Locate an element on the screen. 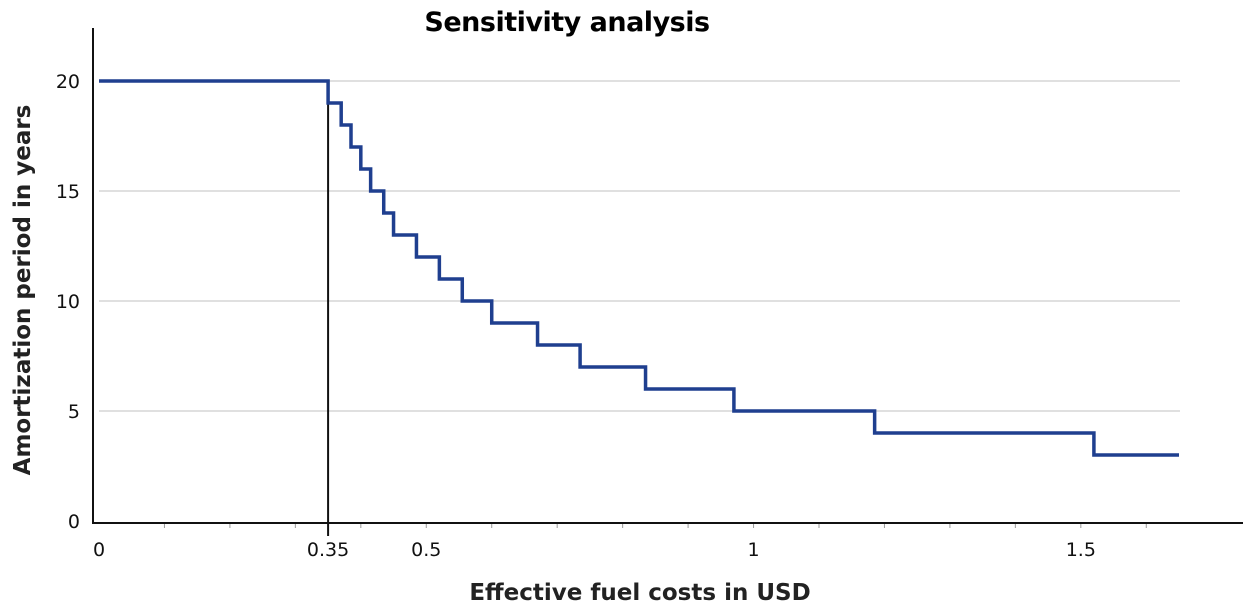 This screenshot has height=611, width=1247. chart-title: Sensitivity analysis is located at coordinates (566, 22).